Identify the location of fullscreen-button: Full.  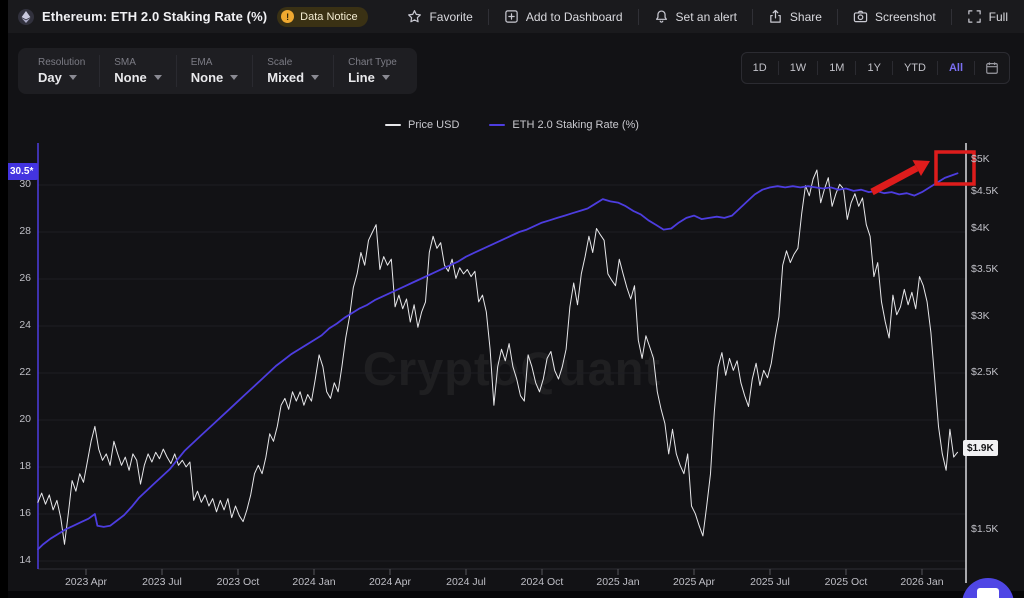
(987, 16).